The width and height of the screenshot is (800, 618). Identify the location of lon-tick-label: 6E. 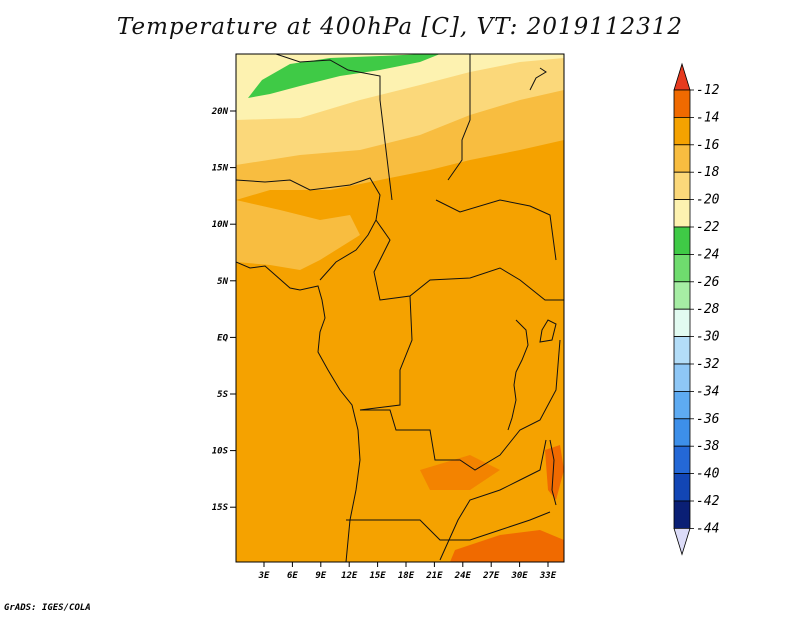
(292, 576).